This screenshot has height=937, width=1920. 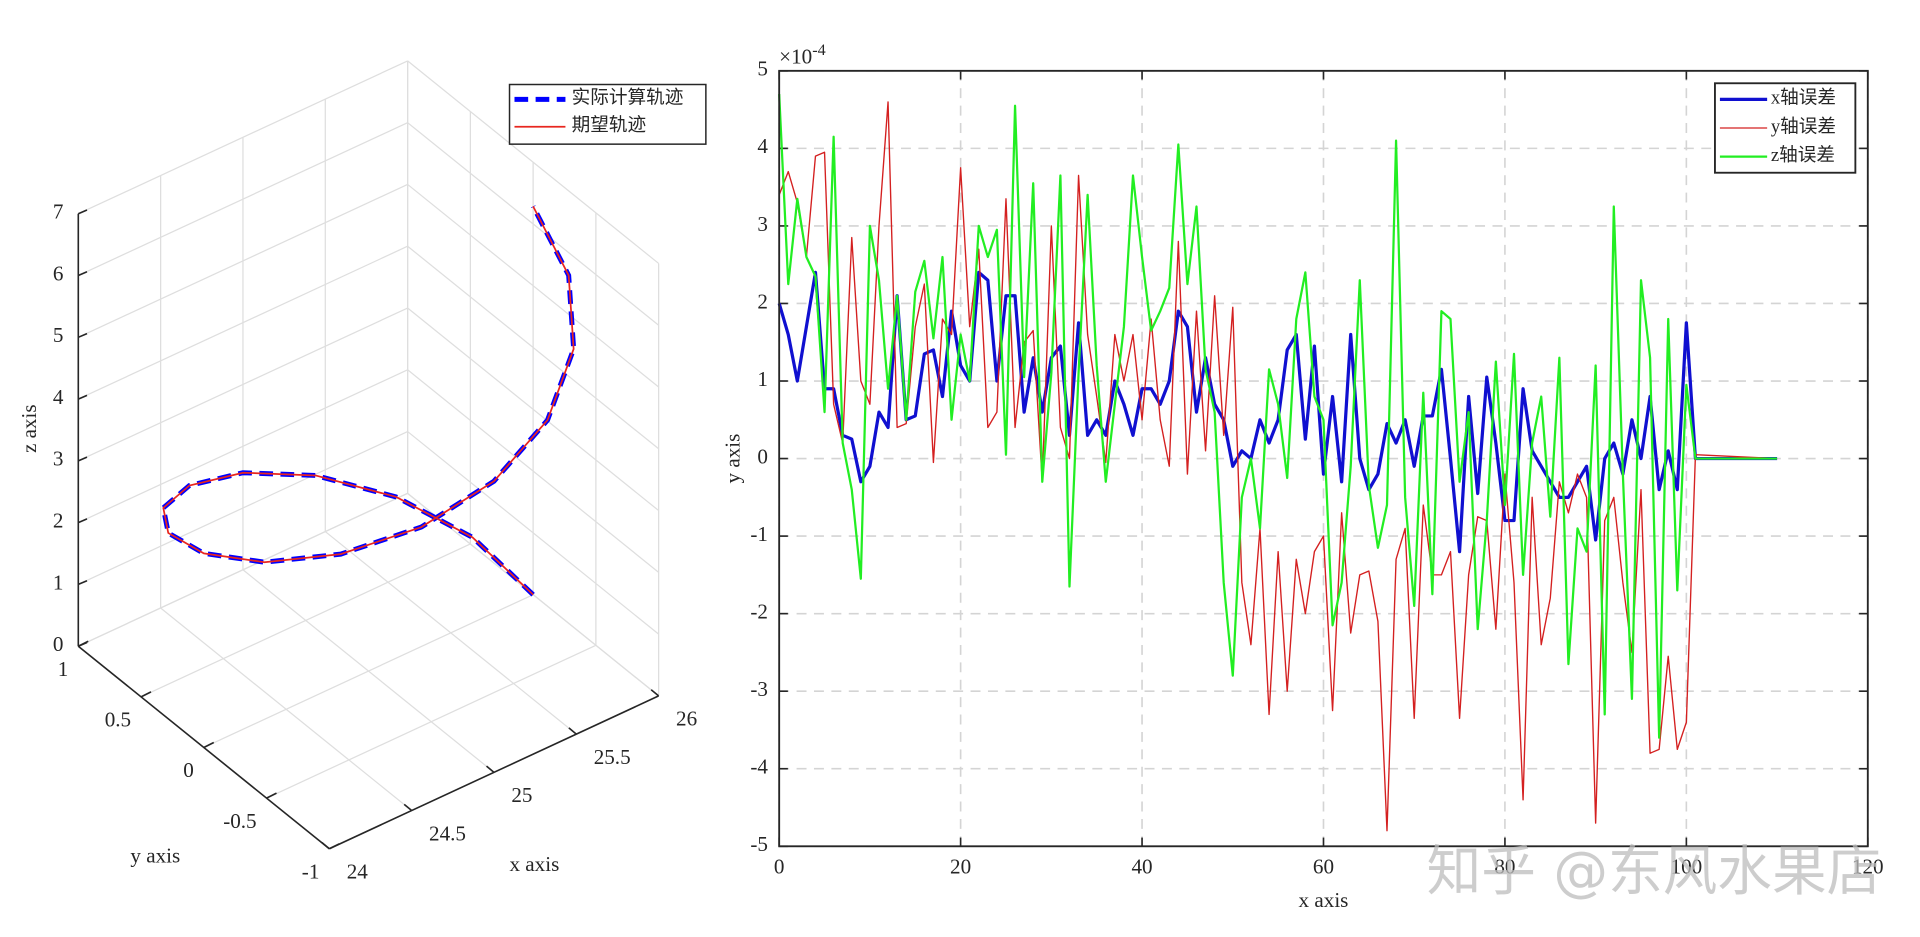 What do you see at coordinates (960, 866) in the screenshot?
I see `x-tick-label: 20` at bounding box center [960, 866].